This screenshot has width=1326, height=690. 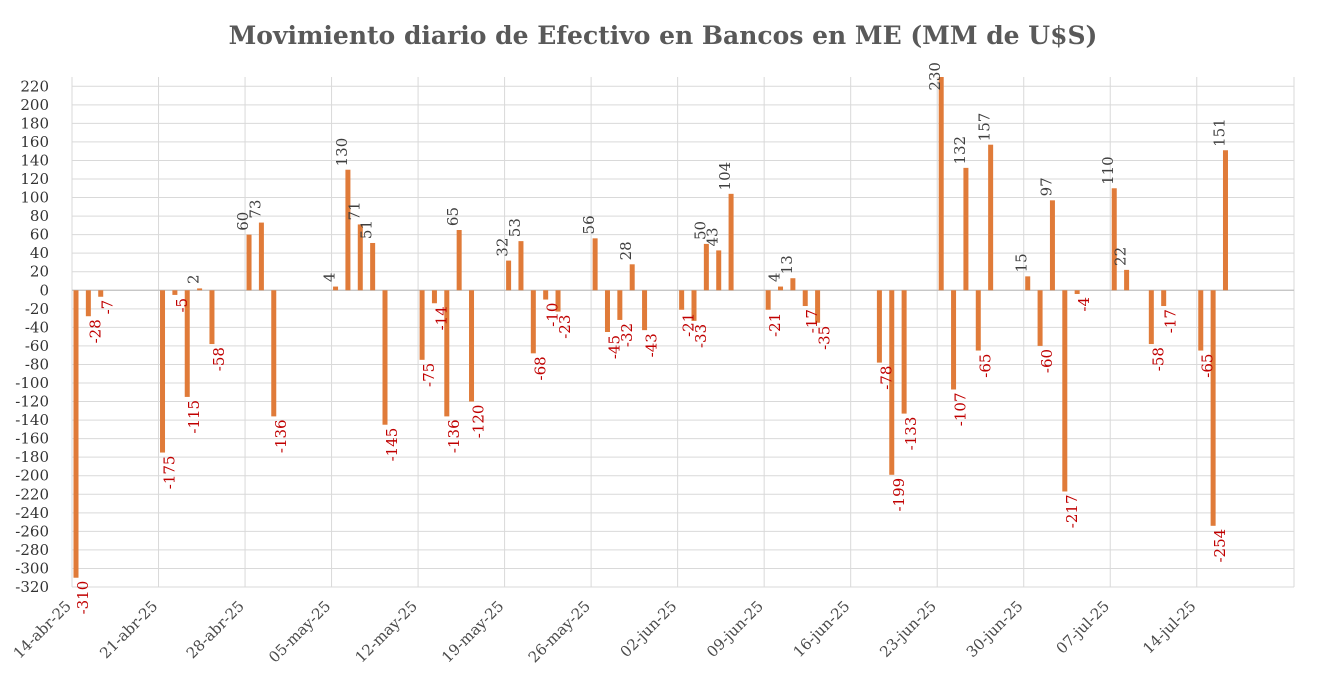 I want to click on data-label: -60, so click(x=1047, y=361).